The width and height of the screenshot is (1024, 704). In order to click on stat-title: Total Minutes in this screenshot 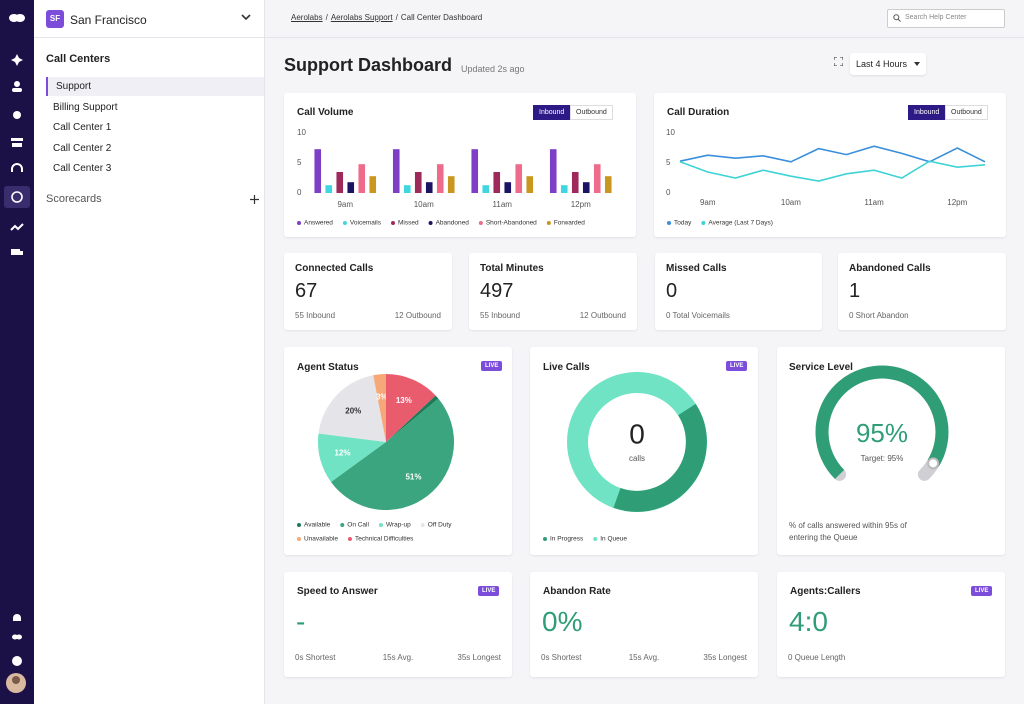, I will do `click(512, 268)`.